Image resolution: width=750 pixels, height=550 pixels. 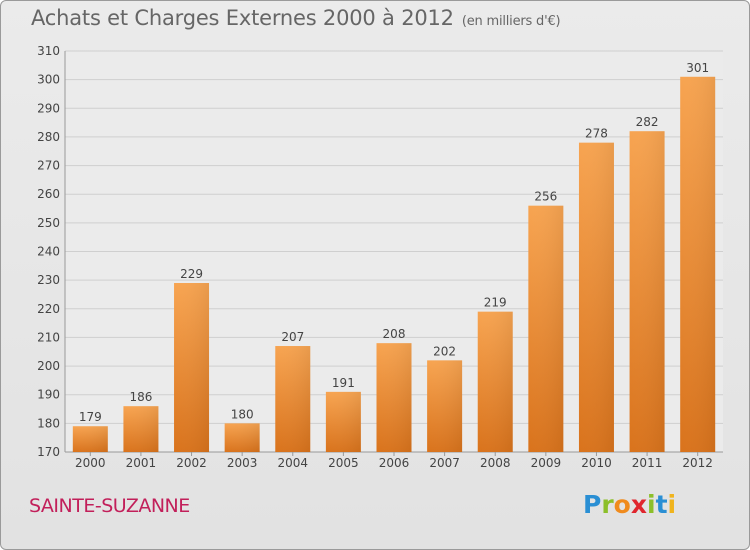 What do you see at coordinates (141, 429) in the screenshot?
I see `bar-shade-2001` at bounding box center [141, 429].